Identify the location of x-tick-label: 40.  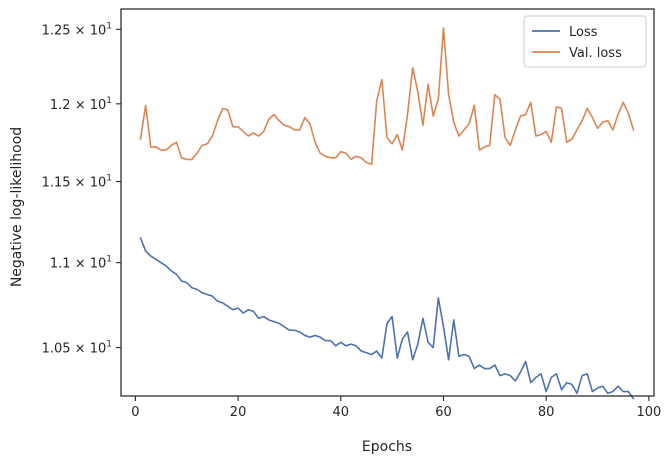
(340, 412).